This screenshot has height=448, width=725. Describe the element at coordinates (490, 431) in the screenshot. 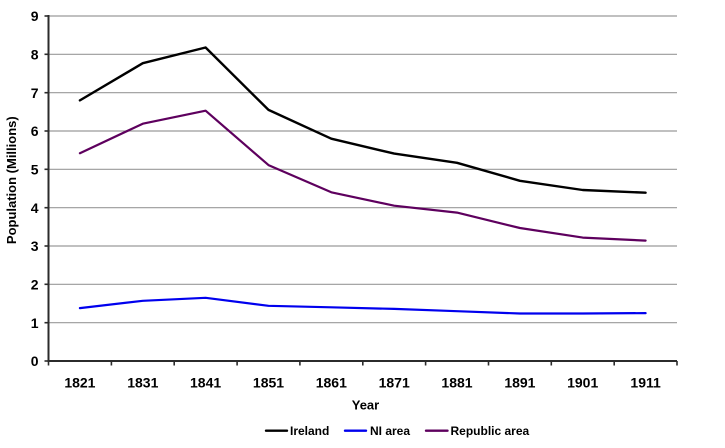

I see `svg-text: Republic area` at that location.